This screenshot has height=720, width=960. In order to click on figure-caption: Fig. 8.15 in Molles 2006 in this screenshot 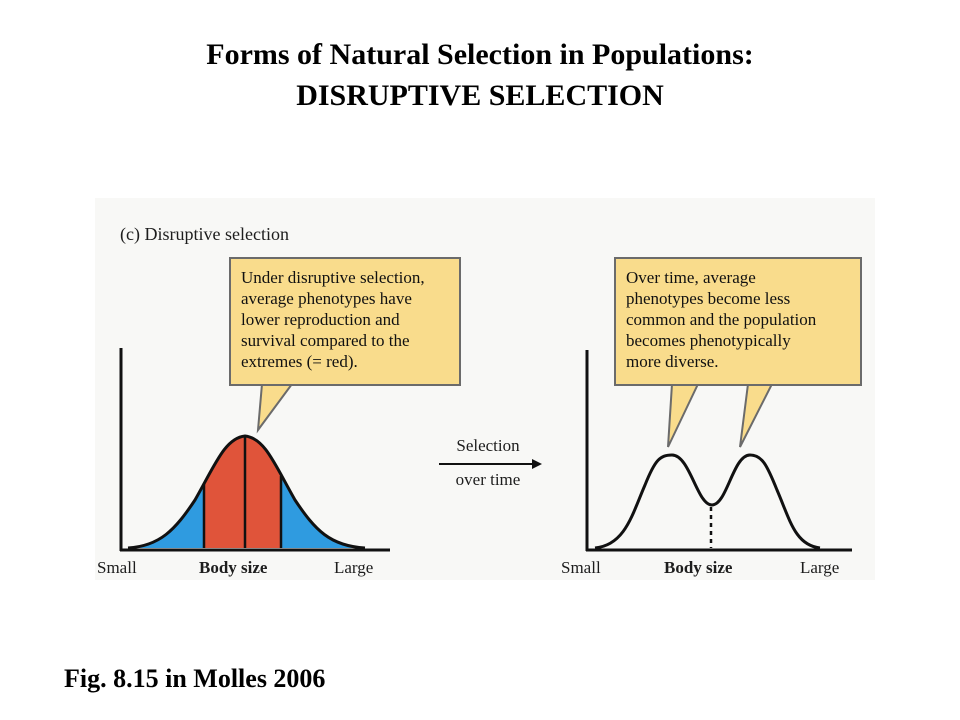, I will do `click(195, 678)`.